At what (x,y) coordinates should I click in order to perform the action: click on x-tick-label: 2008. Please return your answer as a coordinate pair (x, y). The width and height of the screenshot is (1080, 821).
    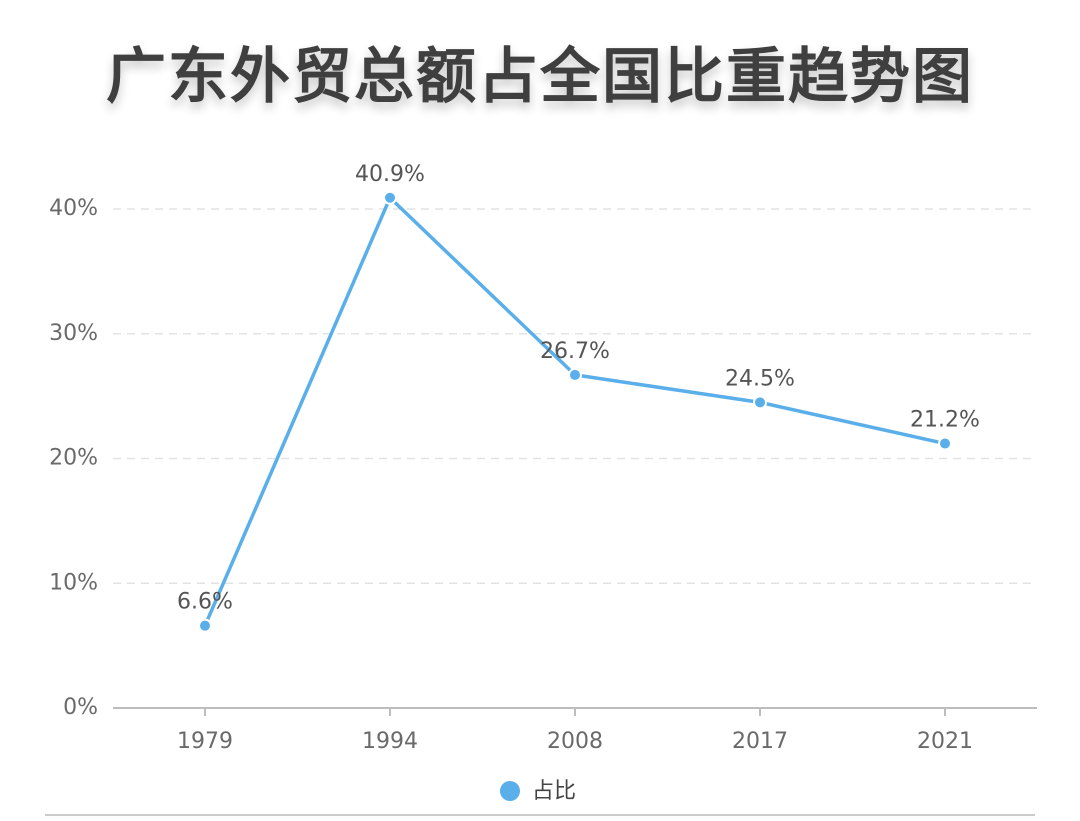
    Looking at the image, I should click on (575, 741).